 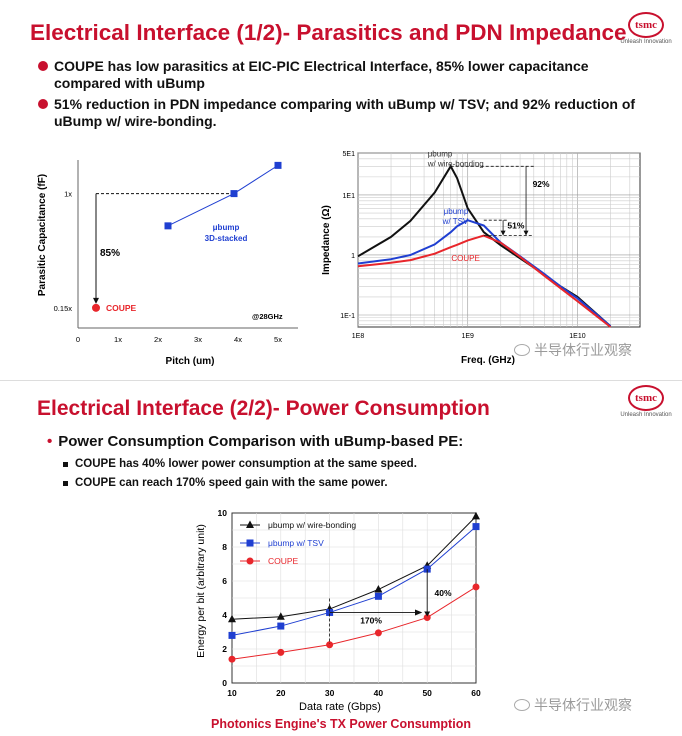 What do you see at coordinates (476, 693) in the screenshot?
I see `c3-xtick: 60` at bounding box center [476, 693].